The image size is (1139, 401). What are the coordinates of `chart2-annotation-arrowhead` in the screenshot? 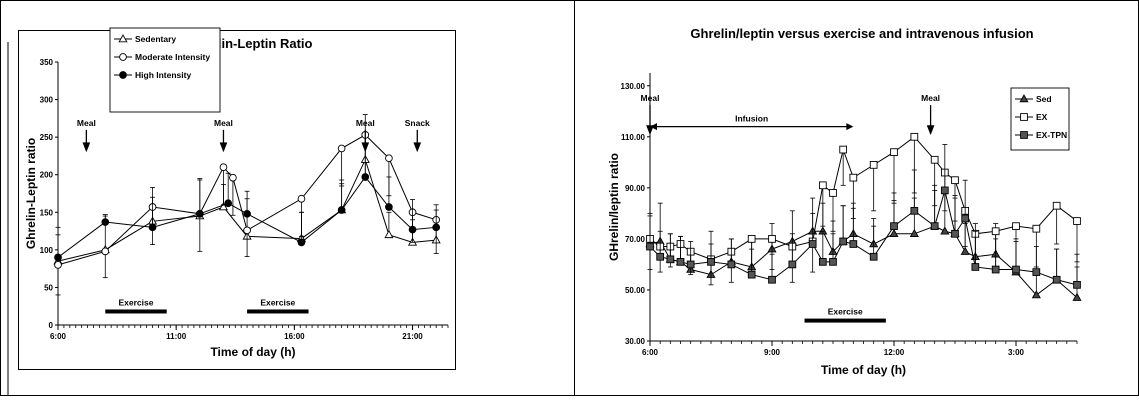 It's located at (650, 130).